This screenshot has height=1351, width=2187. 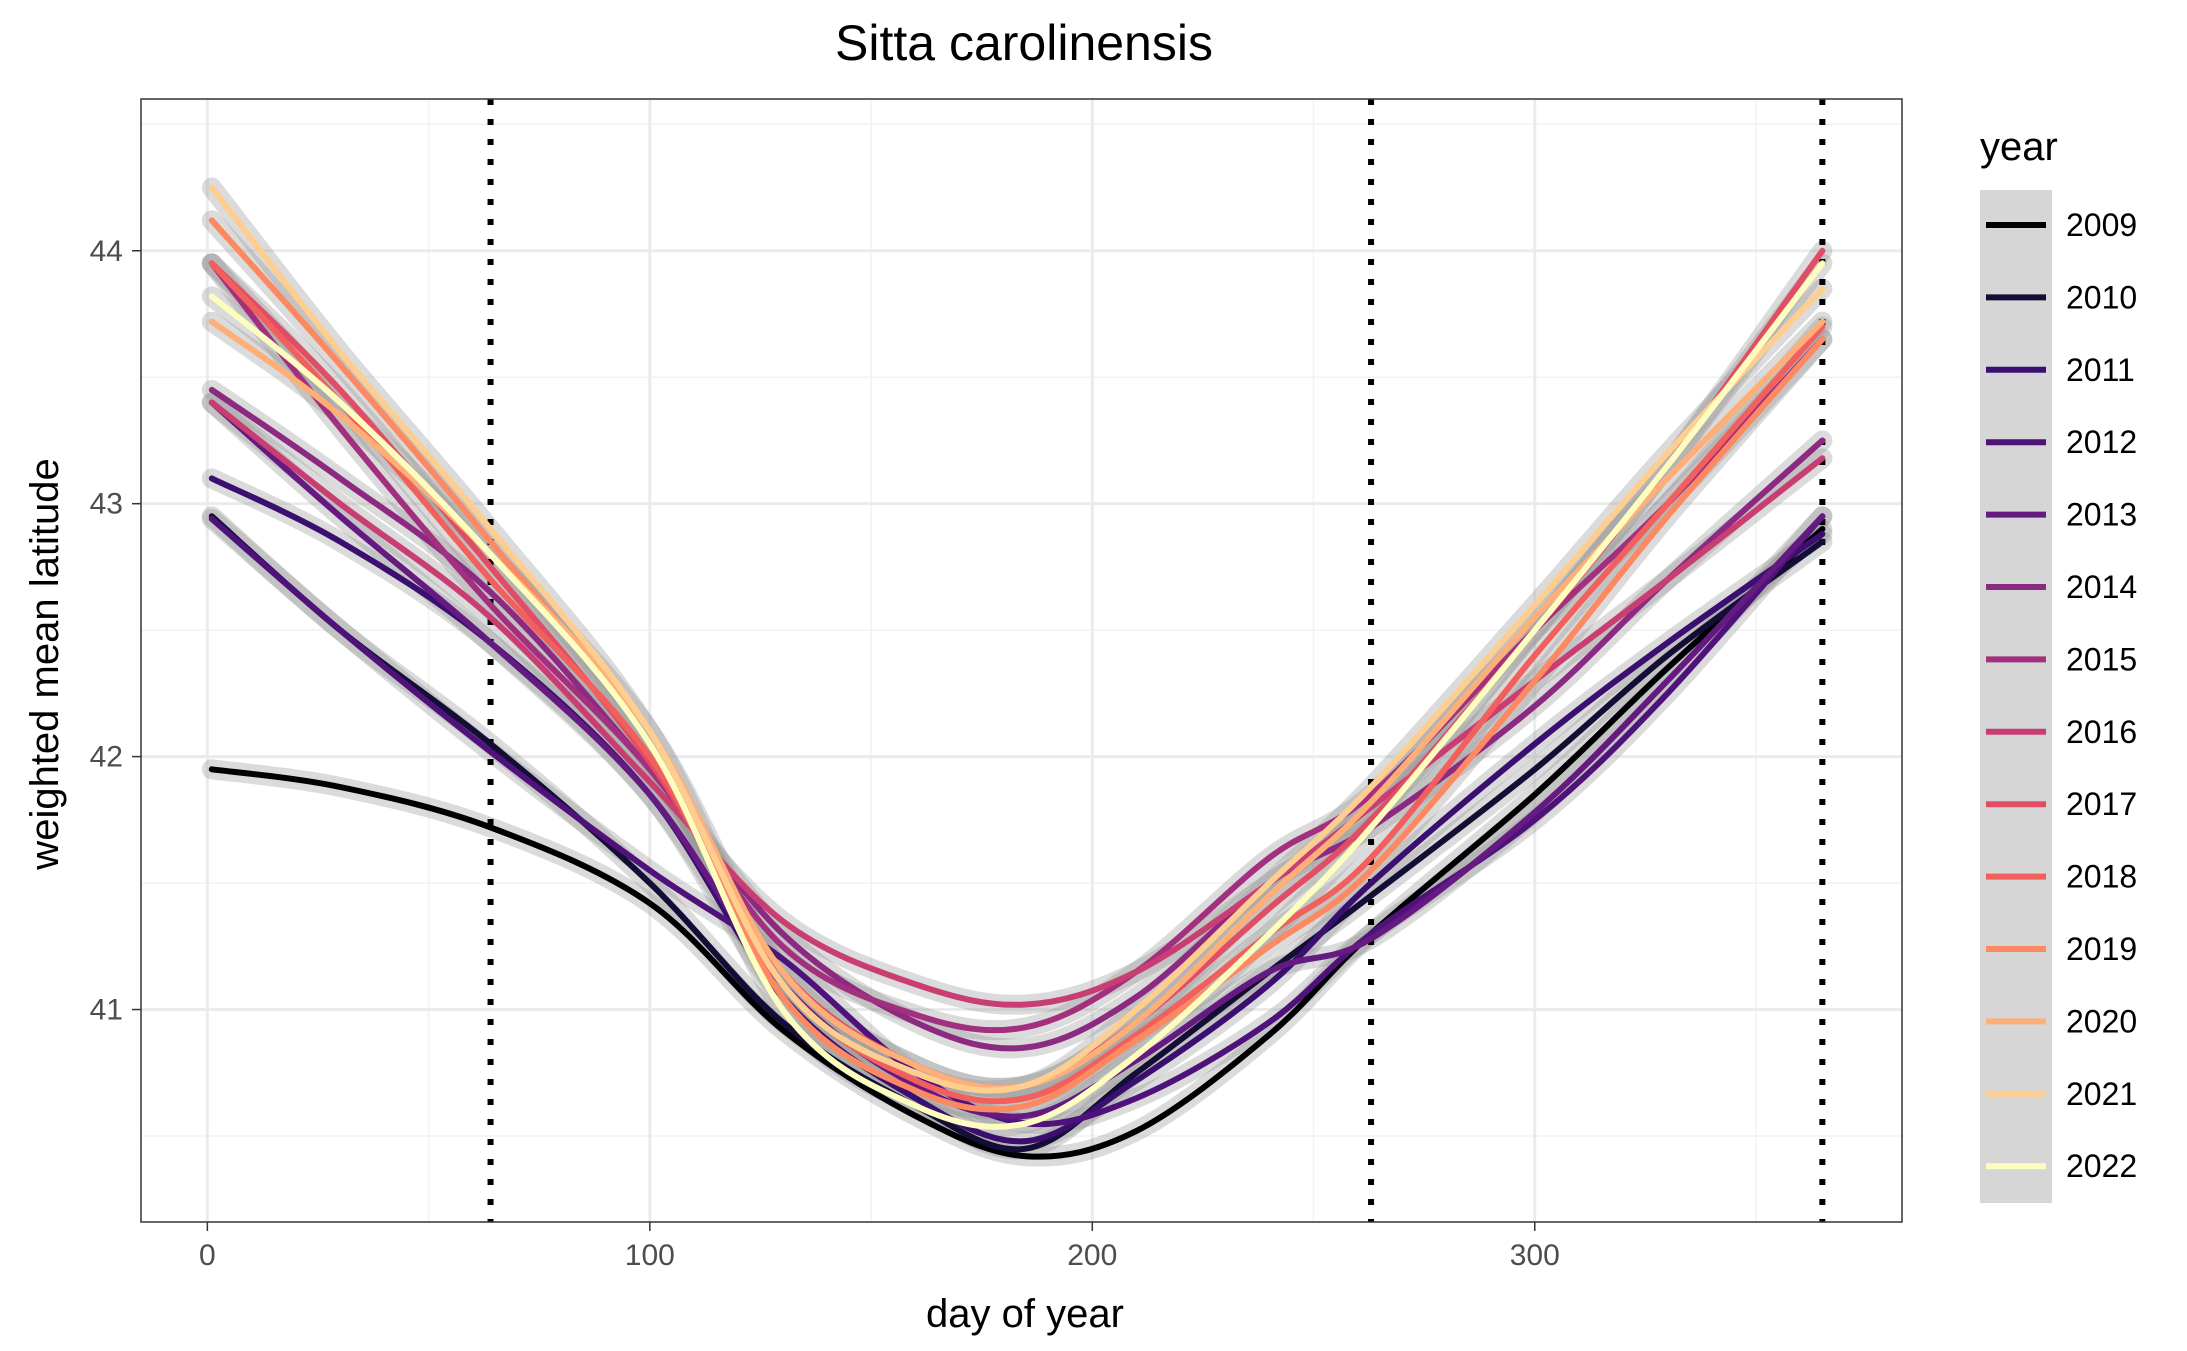 I want to click on y-tick-label: 41, so click(x=106, y=1010).